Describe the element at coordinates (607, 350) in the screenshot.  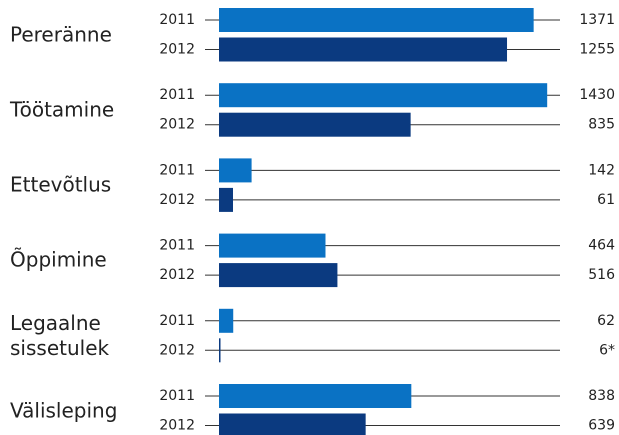
I see `value-label: 6*` at that location.